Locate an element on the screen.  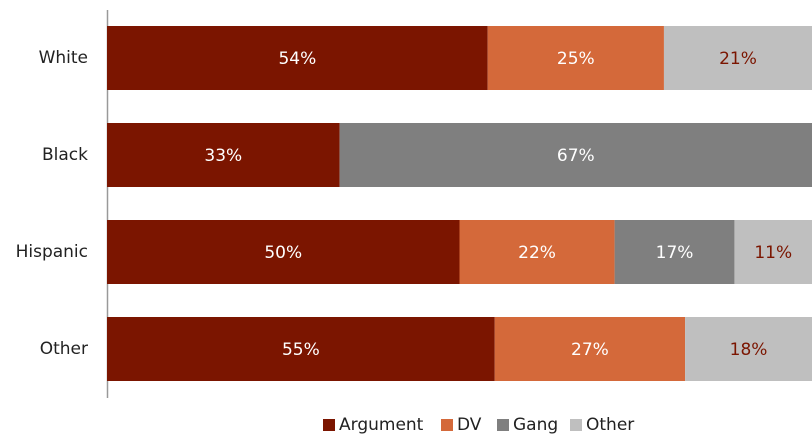
data-label: 21% is located at coordinates (738, 59).